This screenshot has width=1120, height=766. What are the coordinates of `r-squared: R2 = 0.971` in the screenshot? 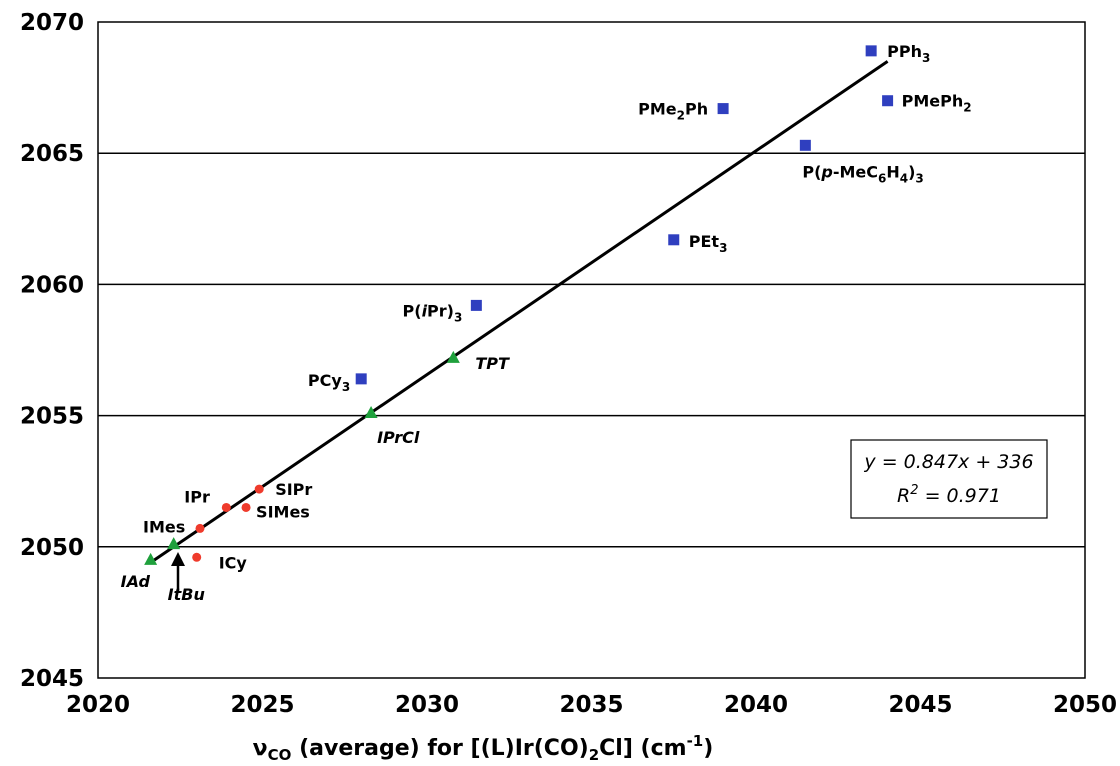 It's located at (949, 495).